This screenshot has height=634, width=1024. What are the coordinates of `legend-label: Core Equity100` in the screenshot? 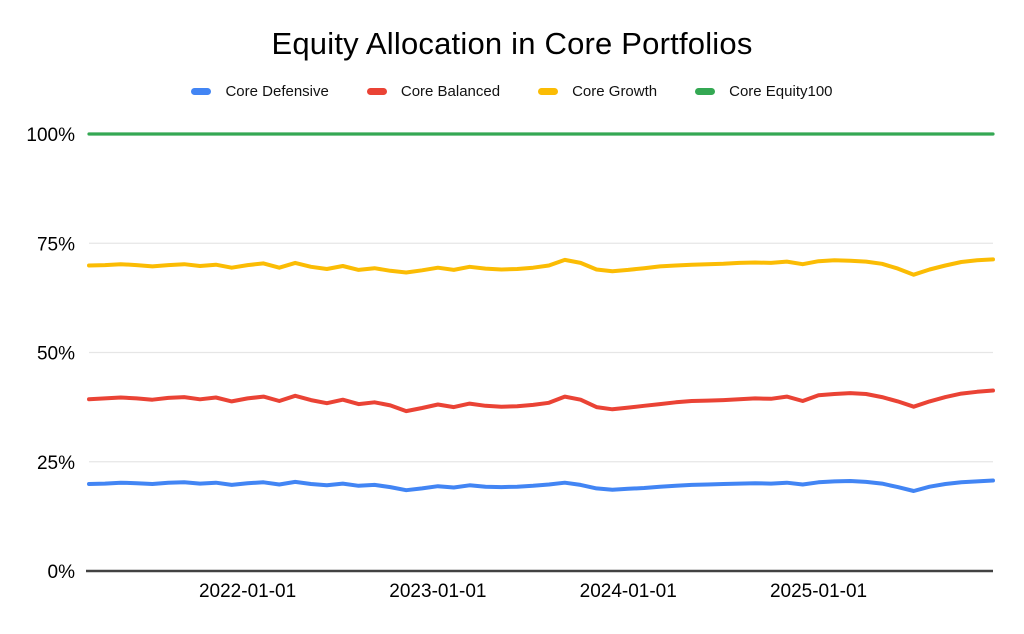 It's located at (781, 91).